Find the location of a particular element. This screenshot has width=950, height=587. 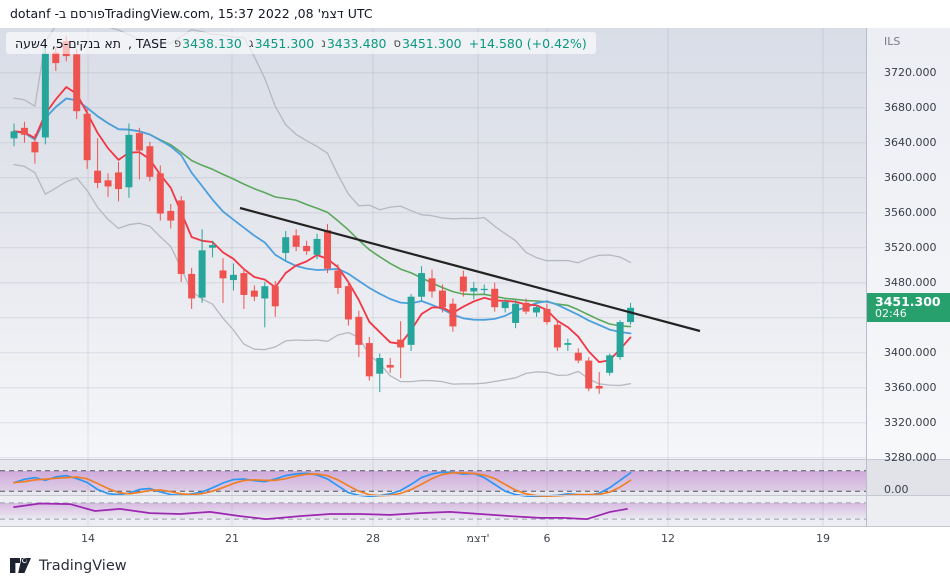

last-price-value: 3451.300 is located at coordinates (908, 302).